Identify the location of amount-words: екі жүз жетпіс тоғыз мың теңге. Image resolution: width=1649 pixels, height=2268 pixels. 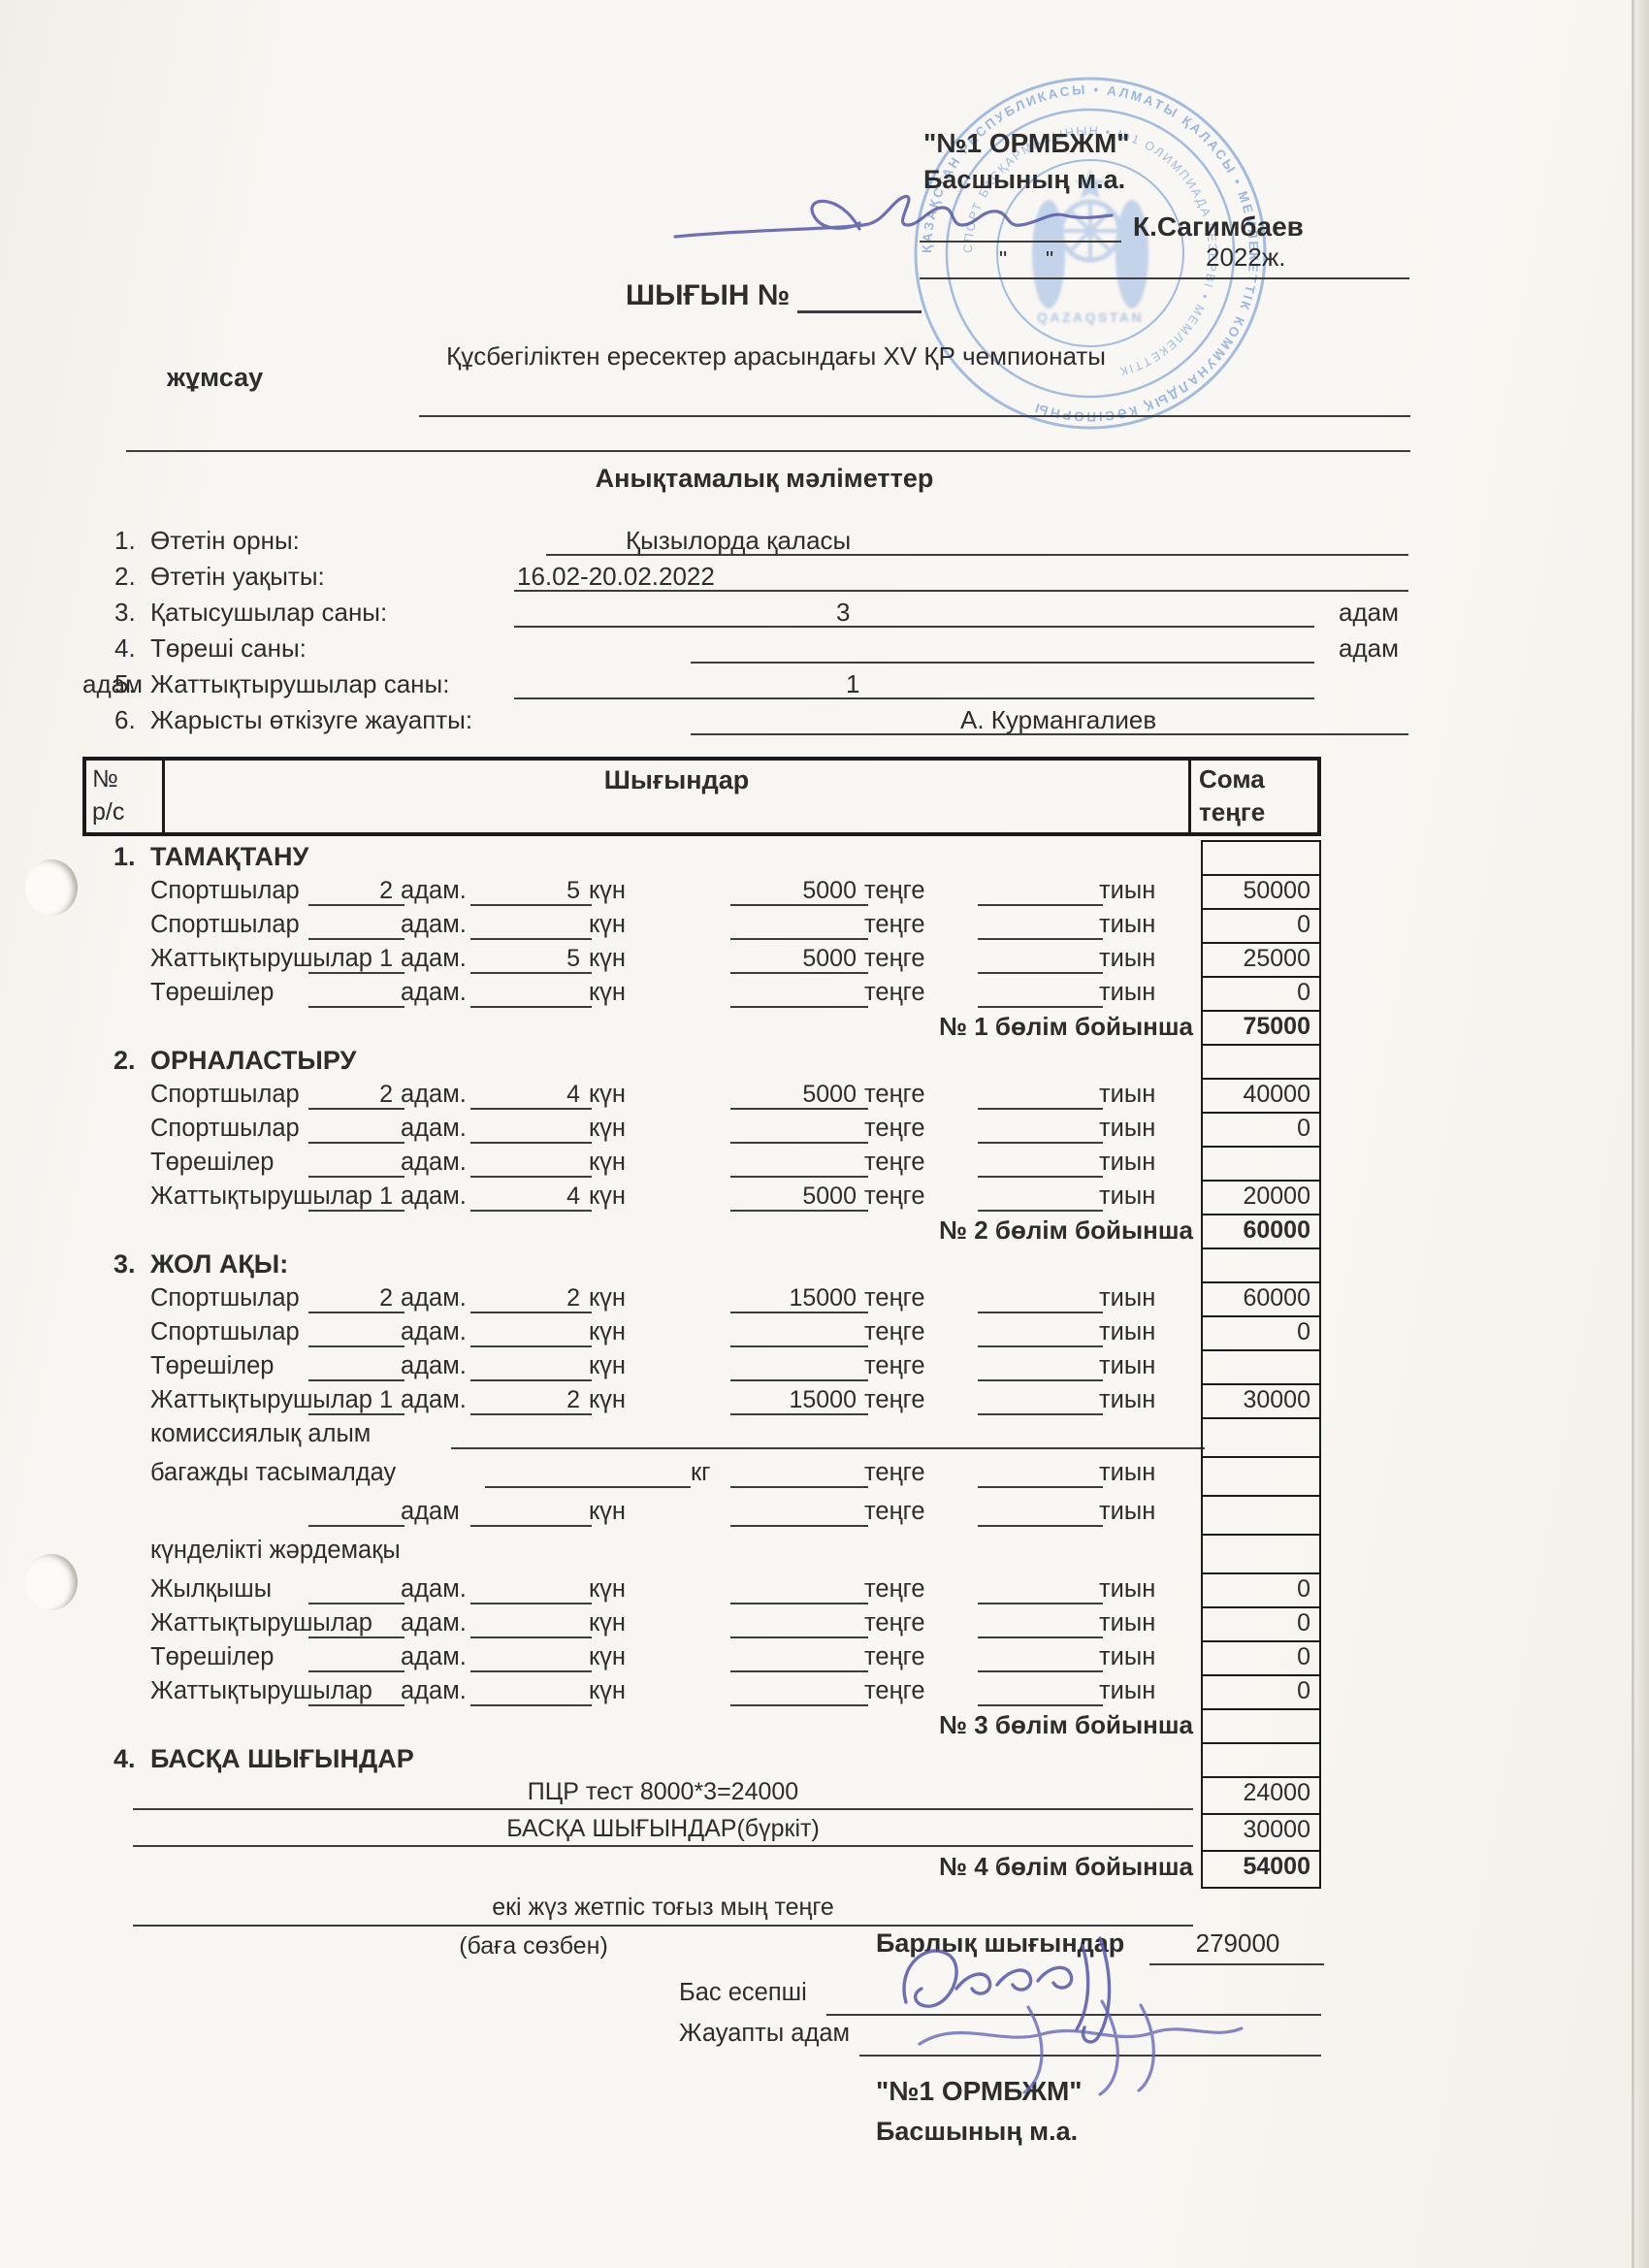
(663, 1909).